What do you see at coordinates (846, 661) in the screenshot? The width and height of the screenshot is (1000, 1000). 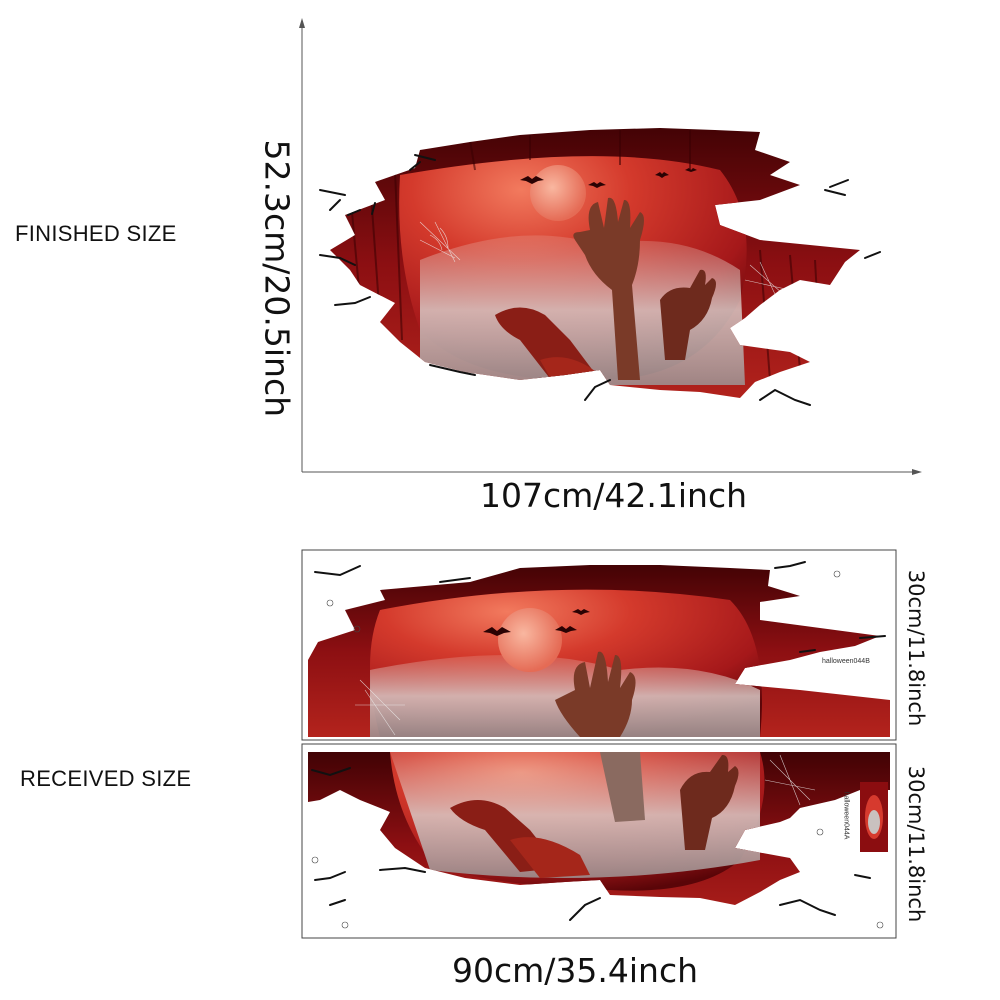 I see `top-sheet-code: halloween044B` at bounding box center [846, 661].